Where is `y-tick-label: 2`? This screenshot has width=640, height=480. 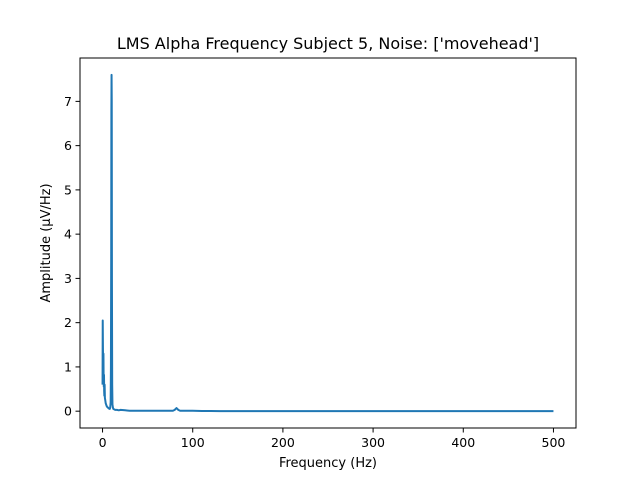
y-tick-label: 2 is located at coordinates (68, 322).